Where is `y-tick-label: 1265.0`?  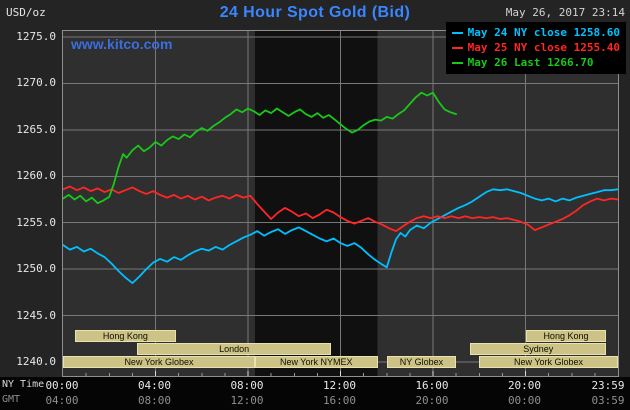
y-tick-label: 1265.0 is located at coordinates (36, 129).